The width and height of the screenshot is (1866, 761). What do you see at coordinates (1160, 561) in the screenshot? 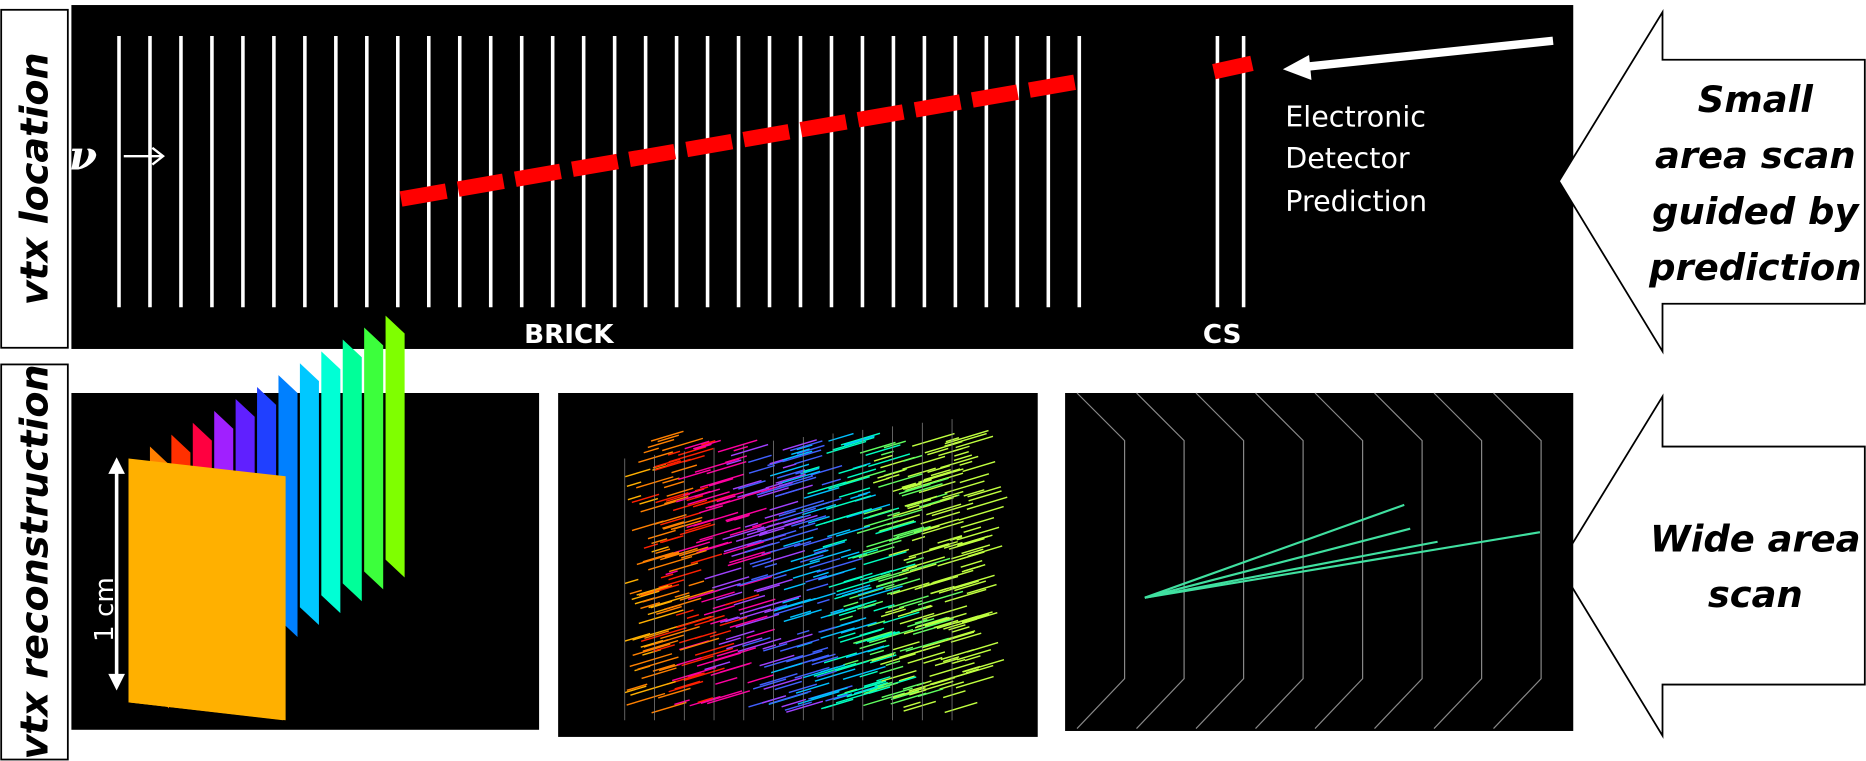
I see `plate-outline` at bounding box center [1160, 561].